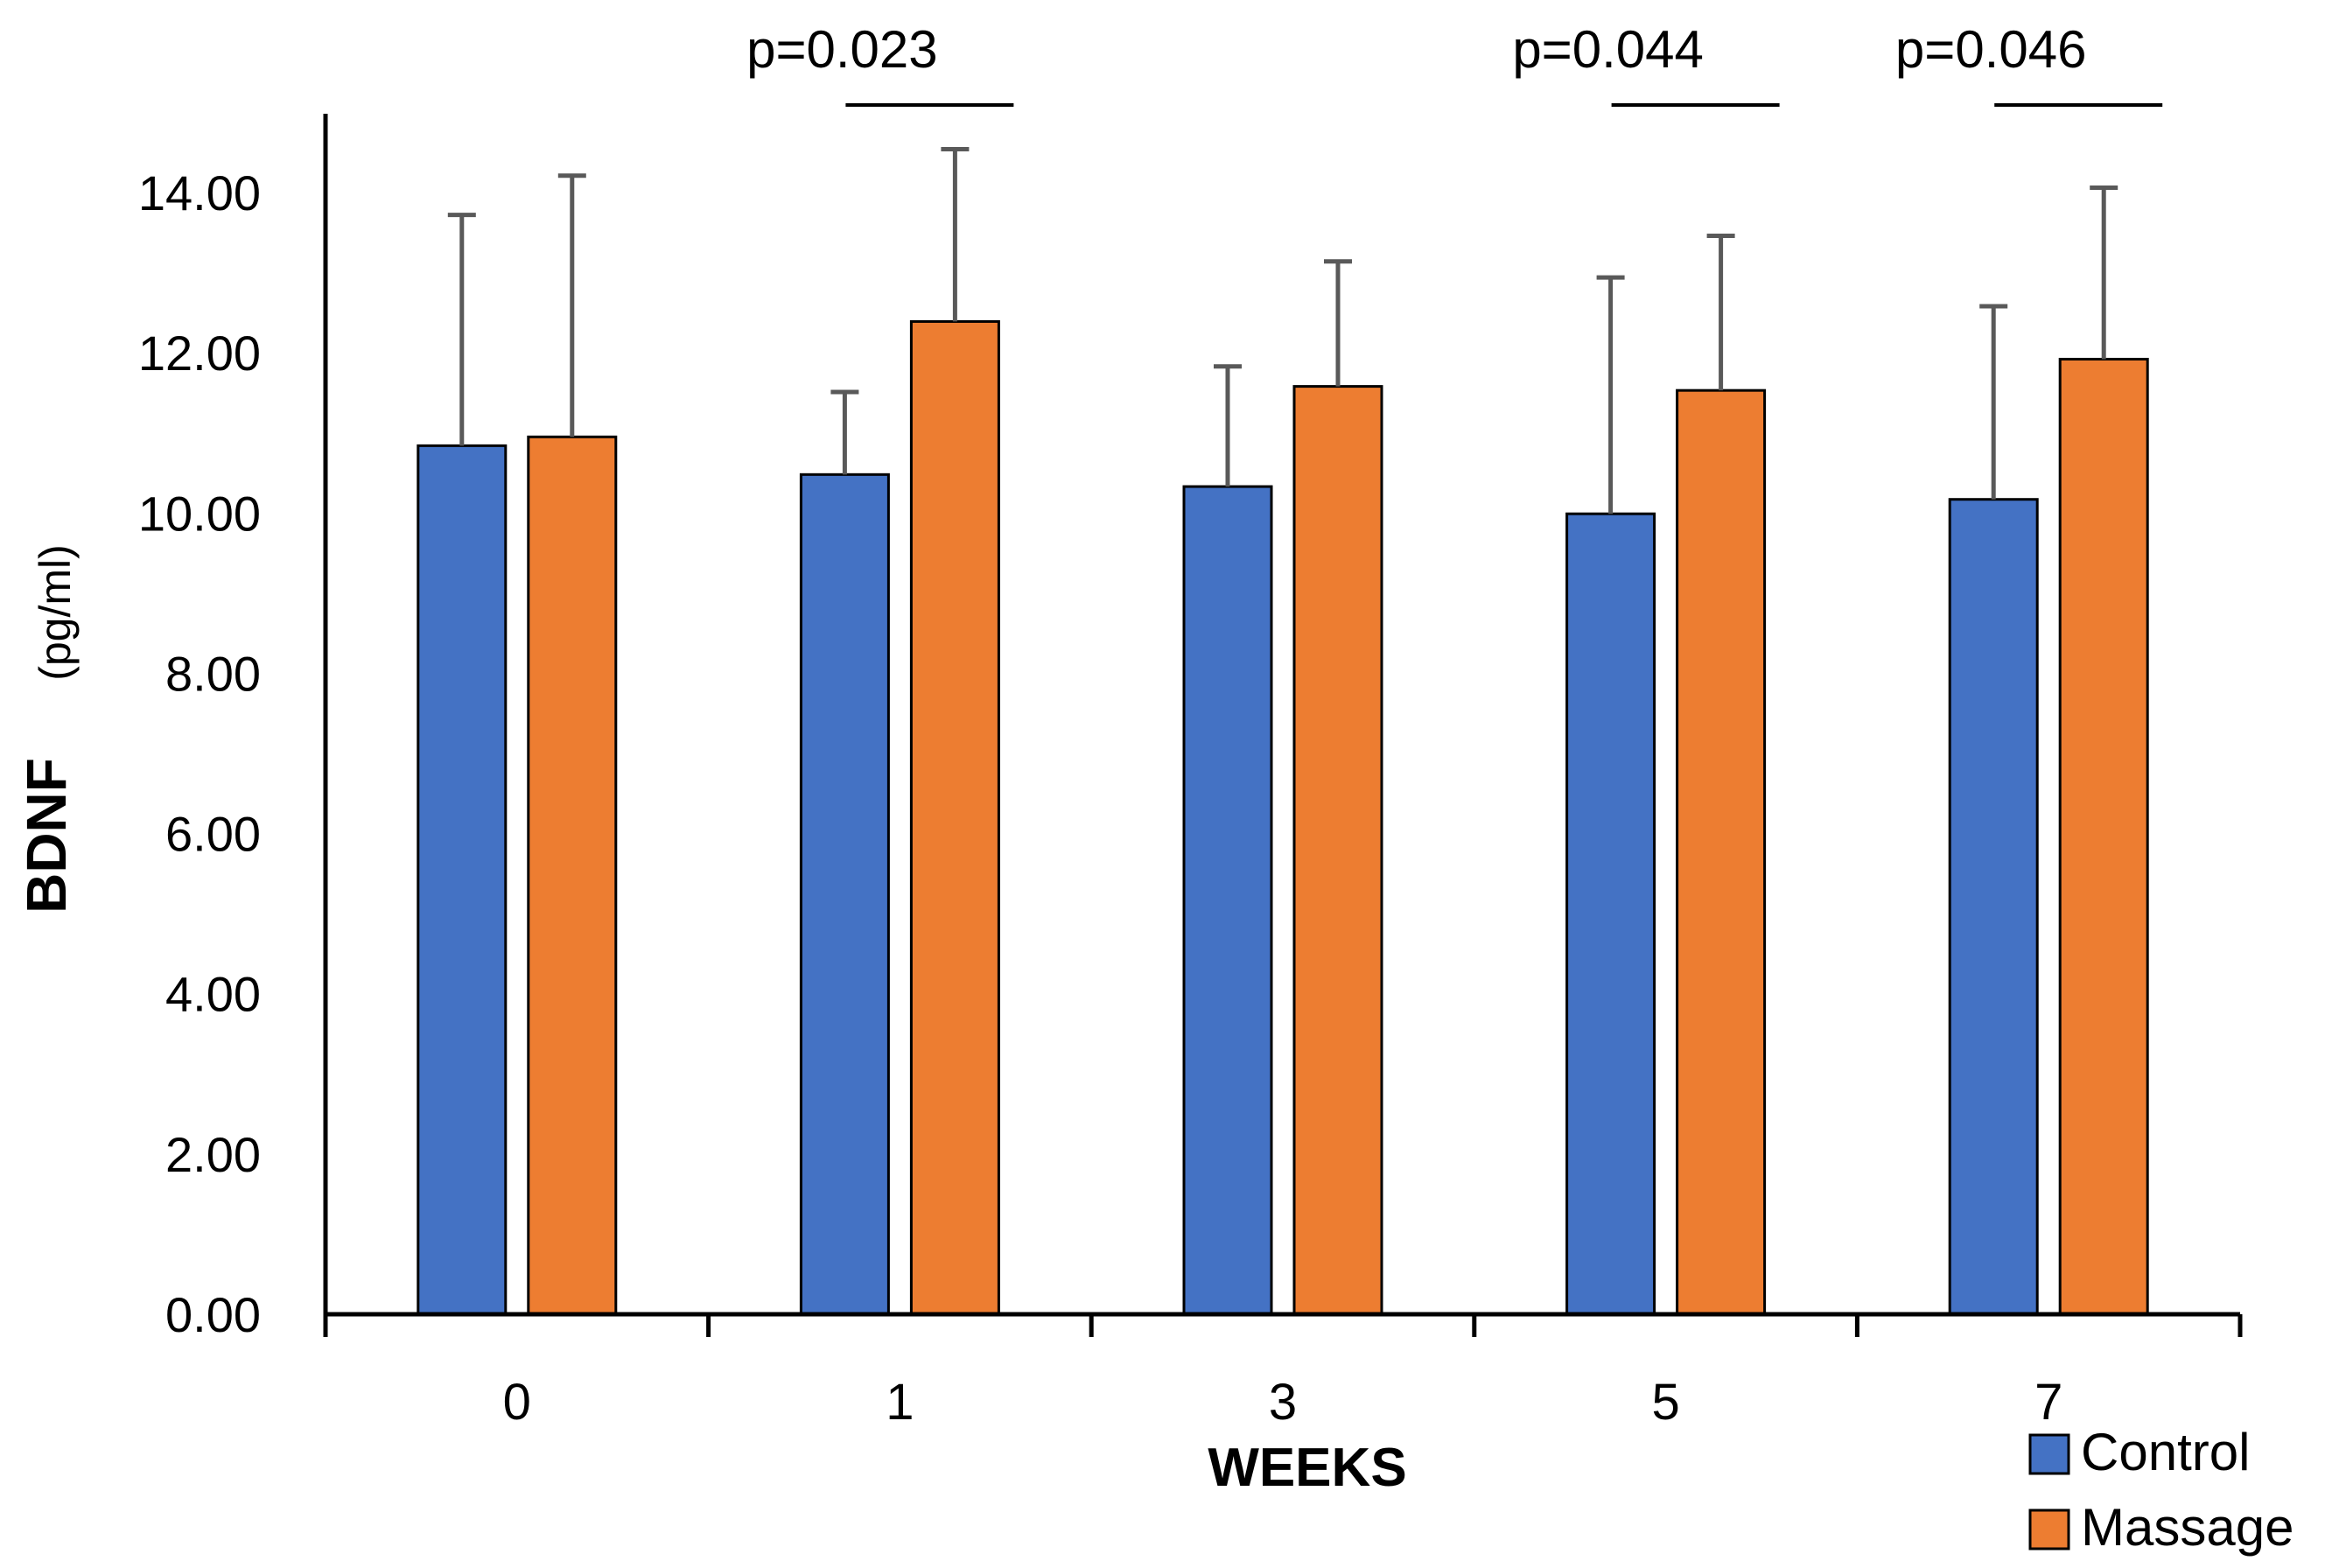 Image resolution: width=2325 pixels, height=1568 pixels. Describe the element at coordinates (1454, 63) in the screenshot. I see `significance-annotations: p=0.023 p=0.044 p=0.046` at that location.